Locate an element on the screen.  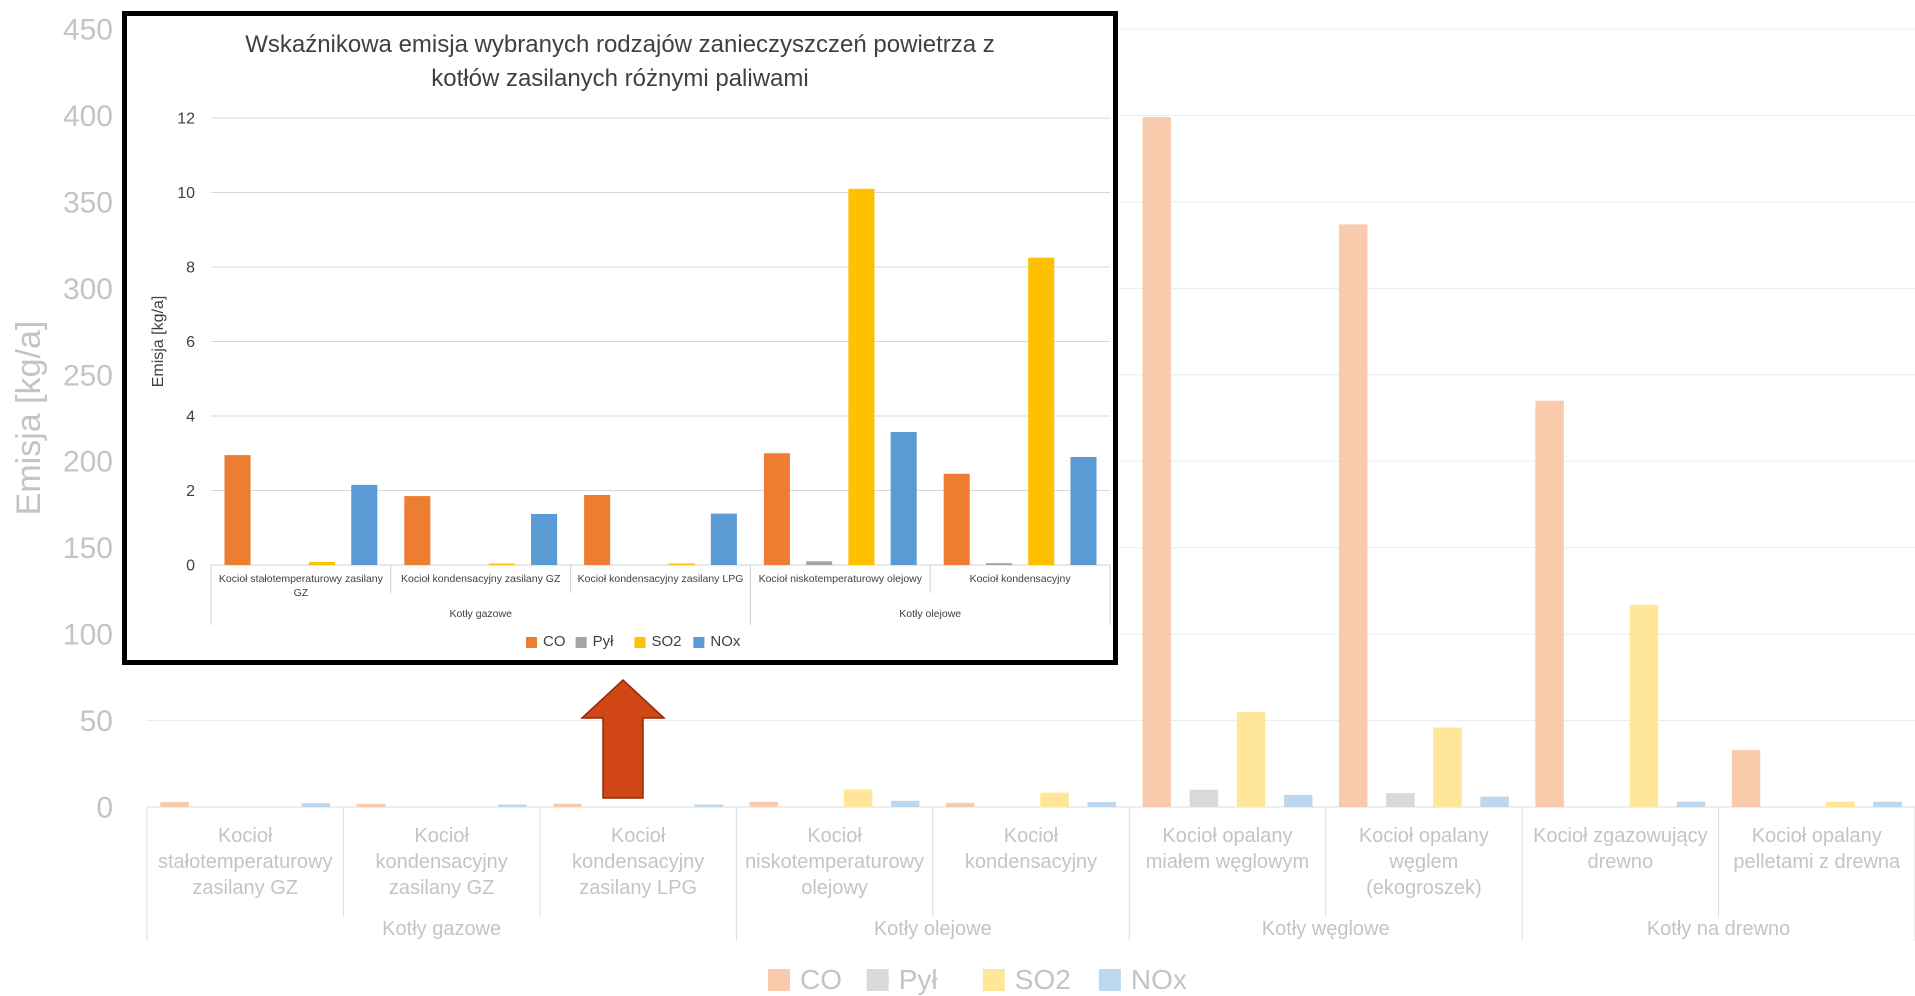
category-label: niskotemperaturowy is located at coordinates (834, 862).